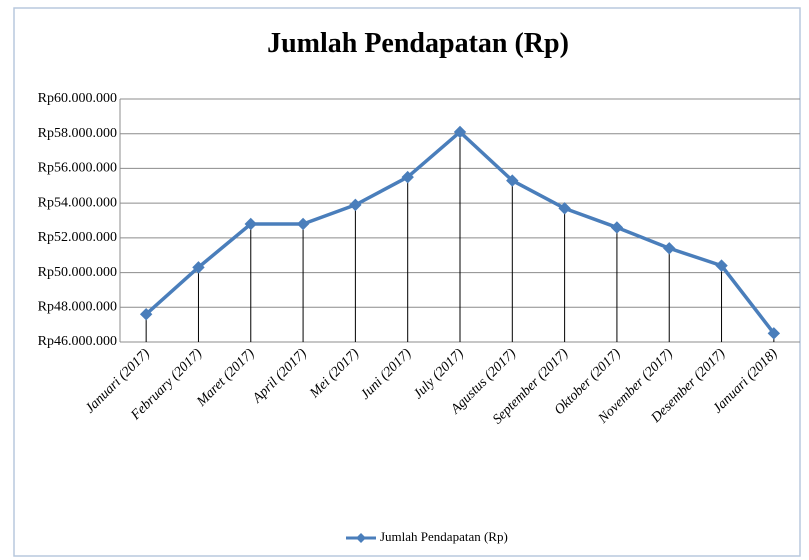 The image size is (809, 560). I want to click on y-tick-label: Rp58.000.000, so click(77, 133).